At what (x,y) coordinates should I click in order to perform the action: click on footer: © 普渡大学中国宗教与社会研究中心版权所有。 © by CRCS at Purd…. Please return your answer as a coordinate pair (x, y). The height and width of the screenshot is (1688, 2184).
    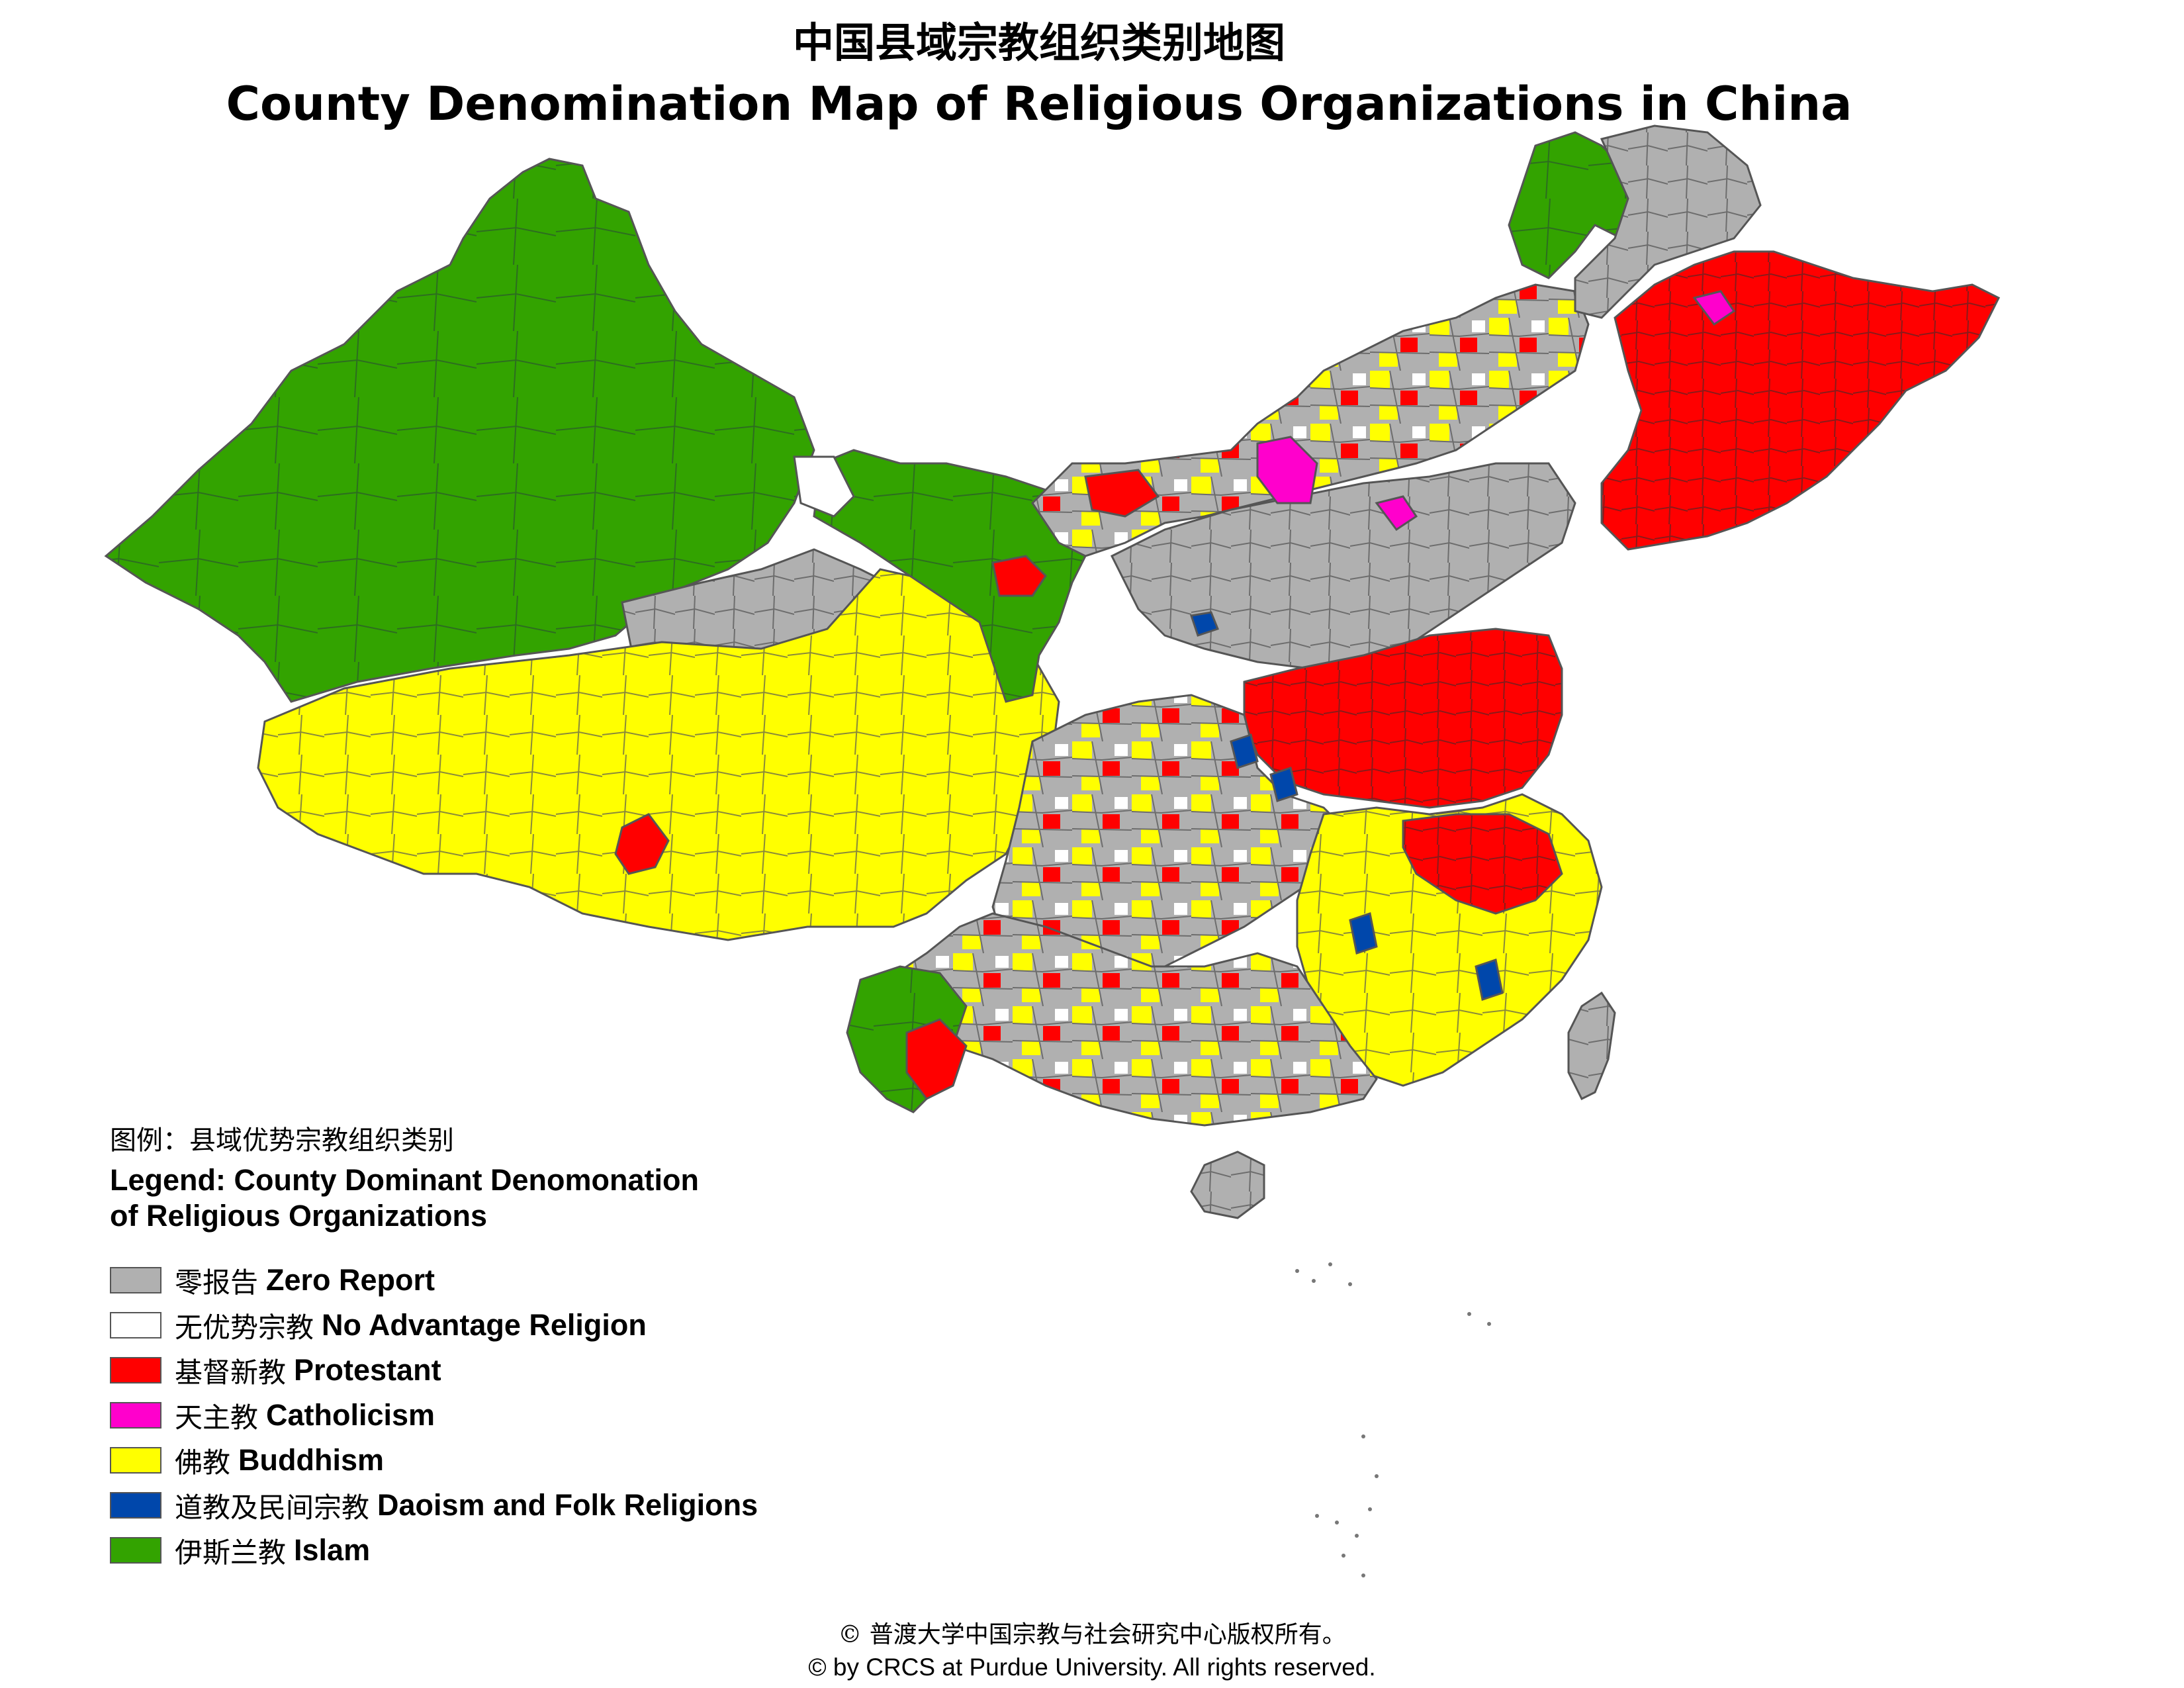
    Looking at the image, I should click on (1092, 1648).